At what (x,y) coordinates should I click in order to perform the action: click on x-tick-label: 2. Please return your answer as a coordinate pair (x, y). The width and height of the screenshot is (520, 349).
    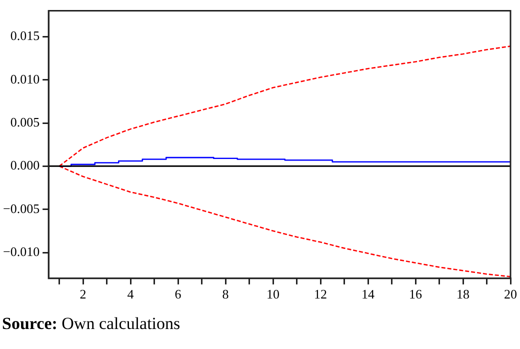
    Looking at the image, I should click on (83, 294).